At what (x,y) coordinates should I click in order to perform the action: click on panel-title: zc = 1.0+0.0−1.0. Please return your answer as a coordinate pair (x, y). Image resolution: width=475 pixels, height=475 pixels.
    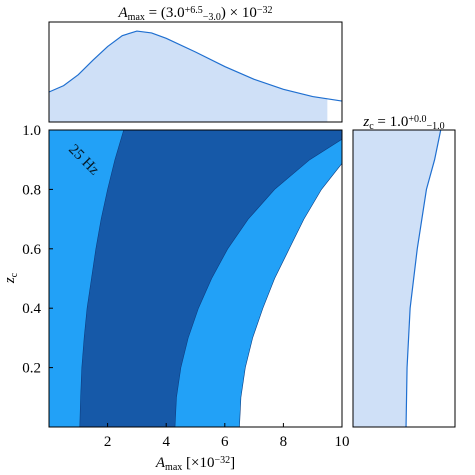
    Looking at the image, I should click on (403, 123).